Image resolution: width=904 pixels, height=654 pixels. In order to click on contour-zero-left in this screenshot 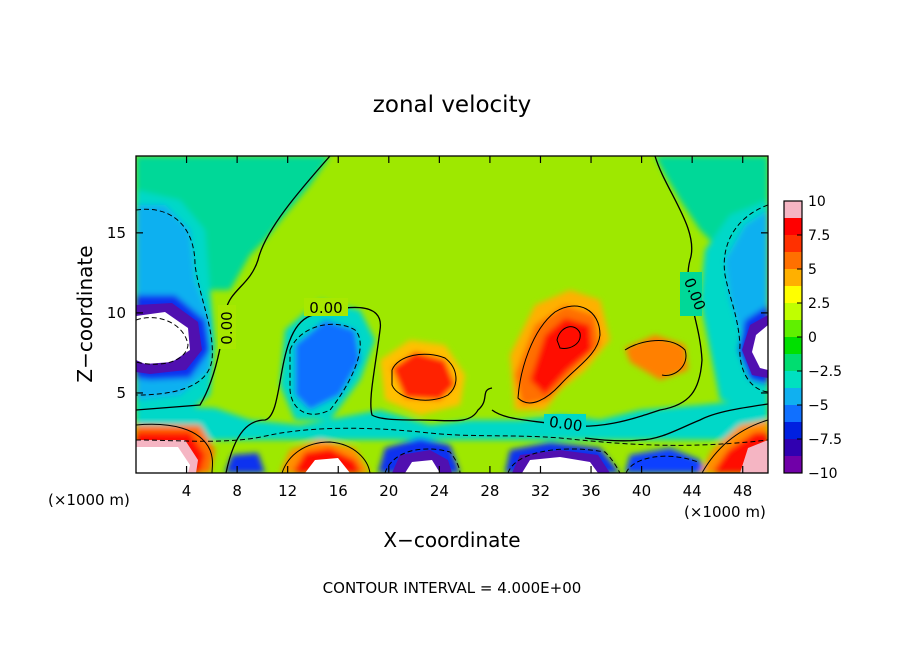, I will do `click(233, 283)`.